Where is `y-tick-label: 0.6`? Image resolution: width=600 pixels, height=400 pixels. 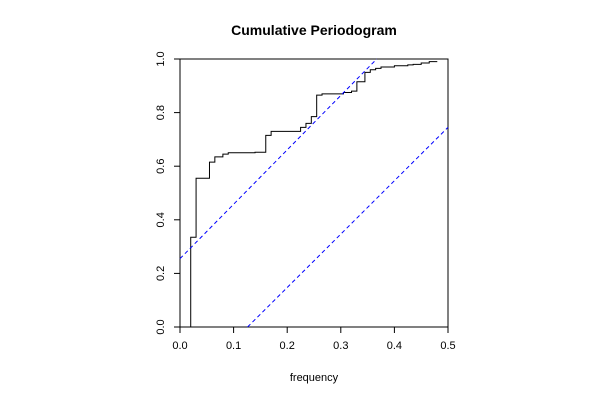
y-tick-label: 0.6 is located at coordinates (161, 166).